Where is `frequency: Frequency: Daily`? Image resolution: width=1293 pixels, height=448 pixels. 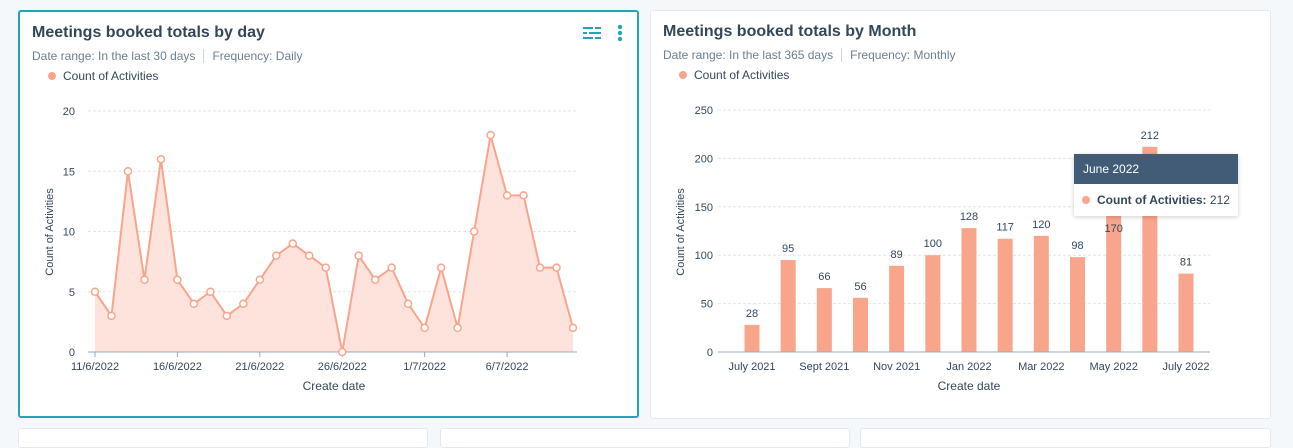
frequency: Frequency: Daily is located at coordinates (257, 56).